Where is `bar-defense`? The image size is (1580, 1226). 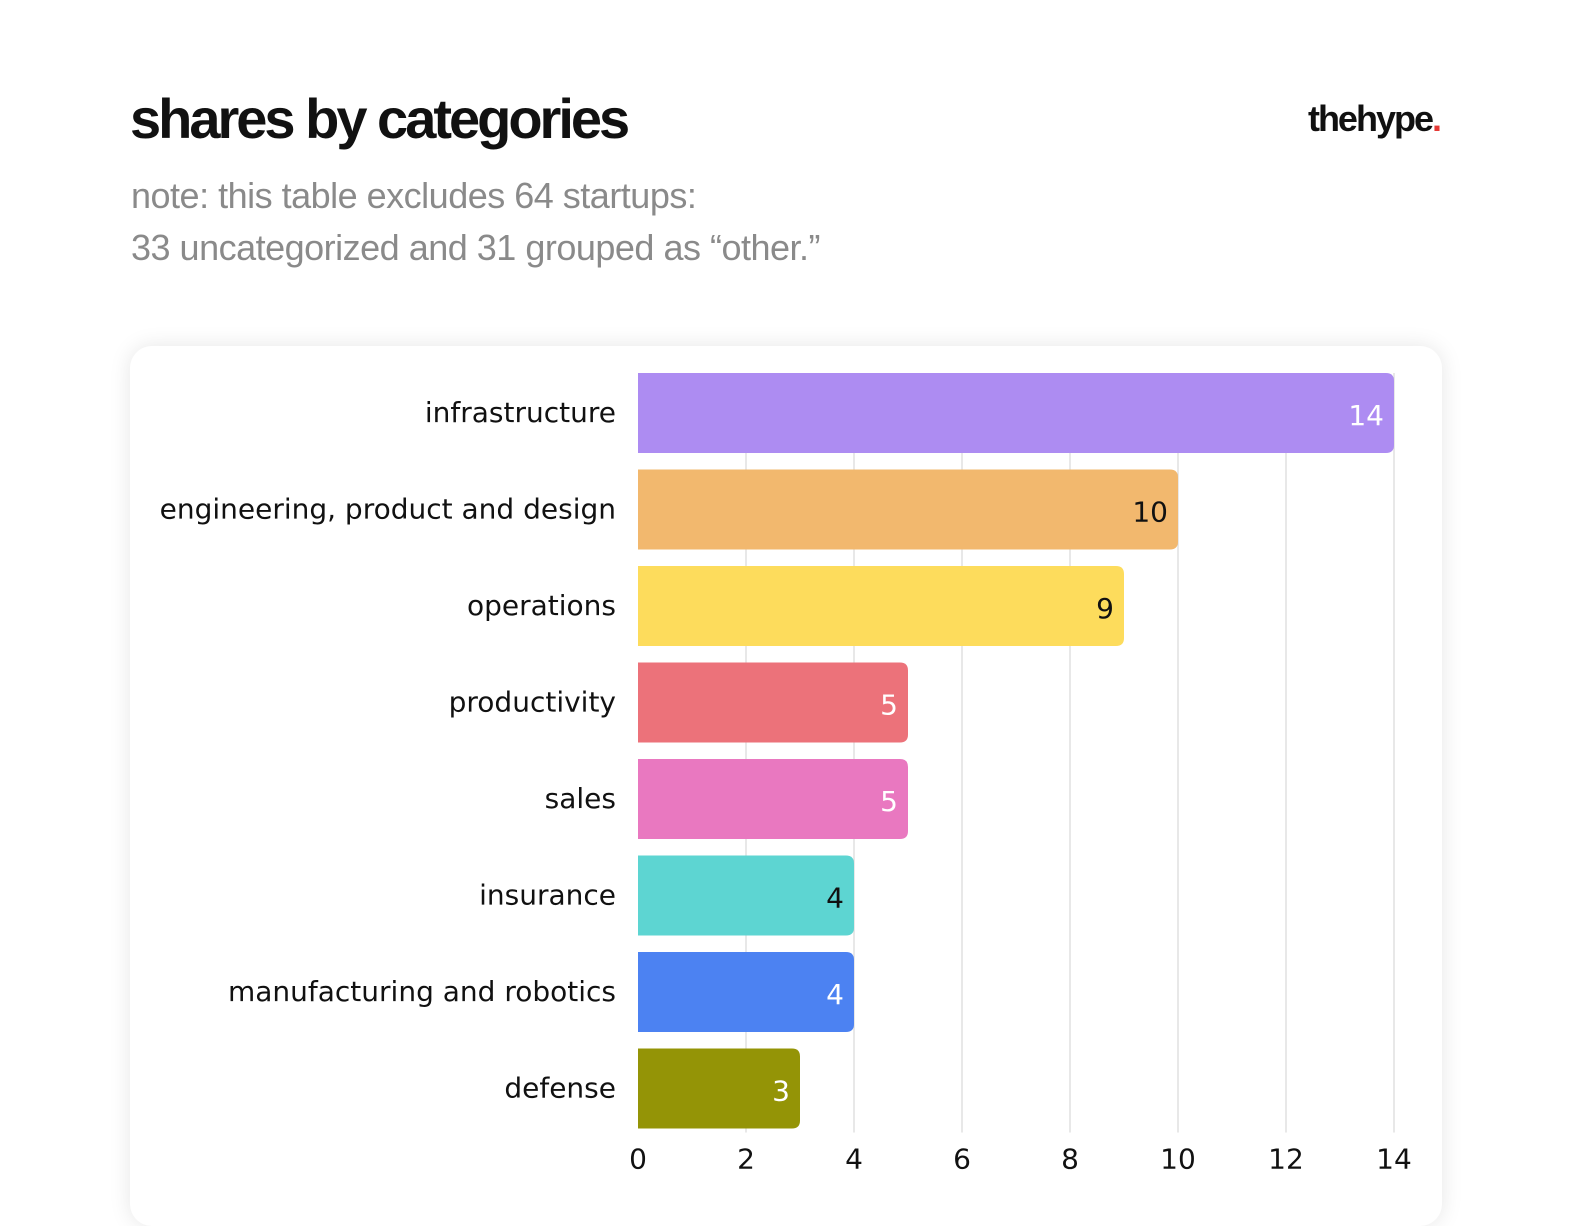
bar-defense is located at coordinates (719, 1088).